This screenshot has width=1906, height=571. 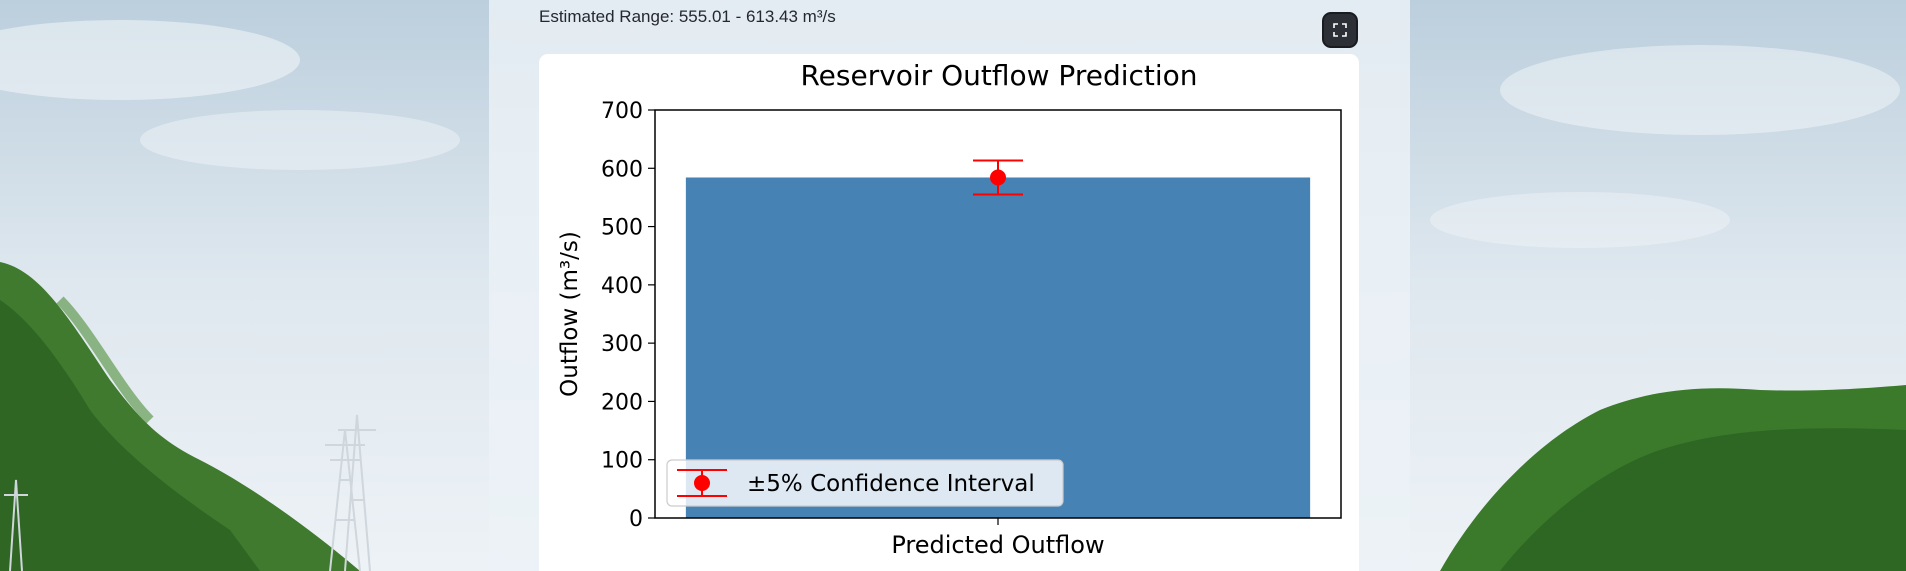 What do you see at coordinates (622, 402) in the screenshot?
I see `y-tick-label-2: 200` at bounding box center [622, 402].